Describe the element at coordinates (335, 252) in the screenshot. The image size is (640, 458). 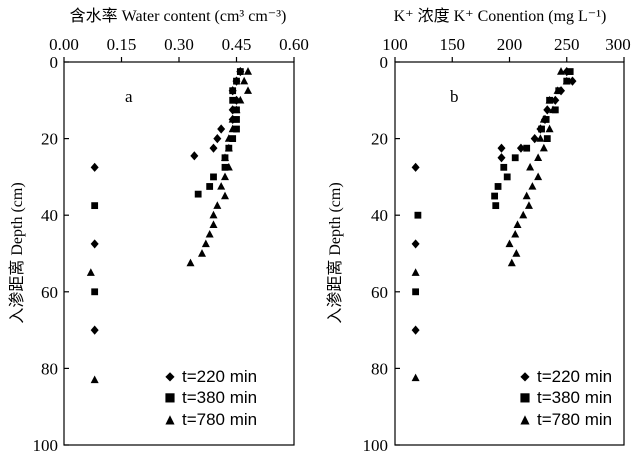
I see `y-axis-title-b: 入渗距离 Depth (cm)` at that location.